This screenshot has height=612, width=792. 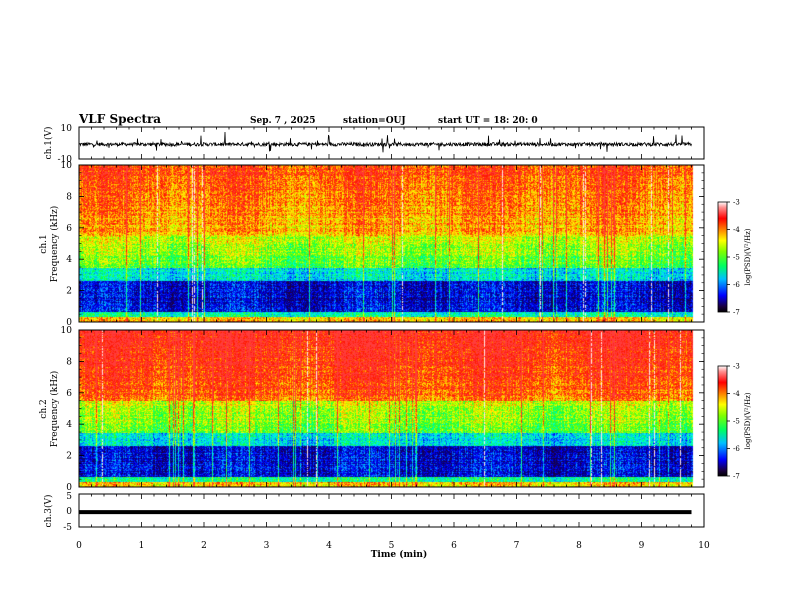 I want to click on x-tick-label: 7, so click(x=517, y=546).